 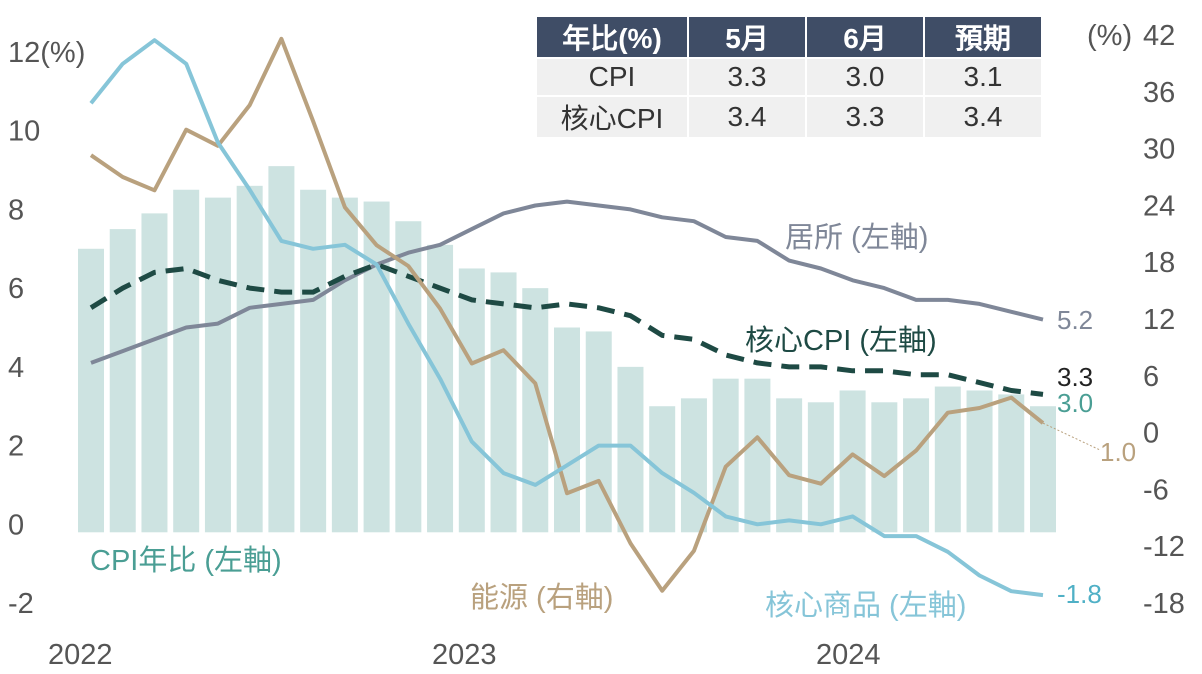 I want to click on x-axis-tick: 2024, so click(x=848, y=655).